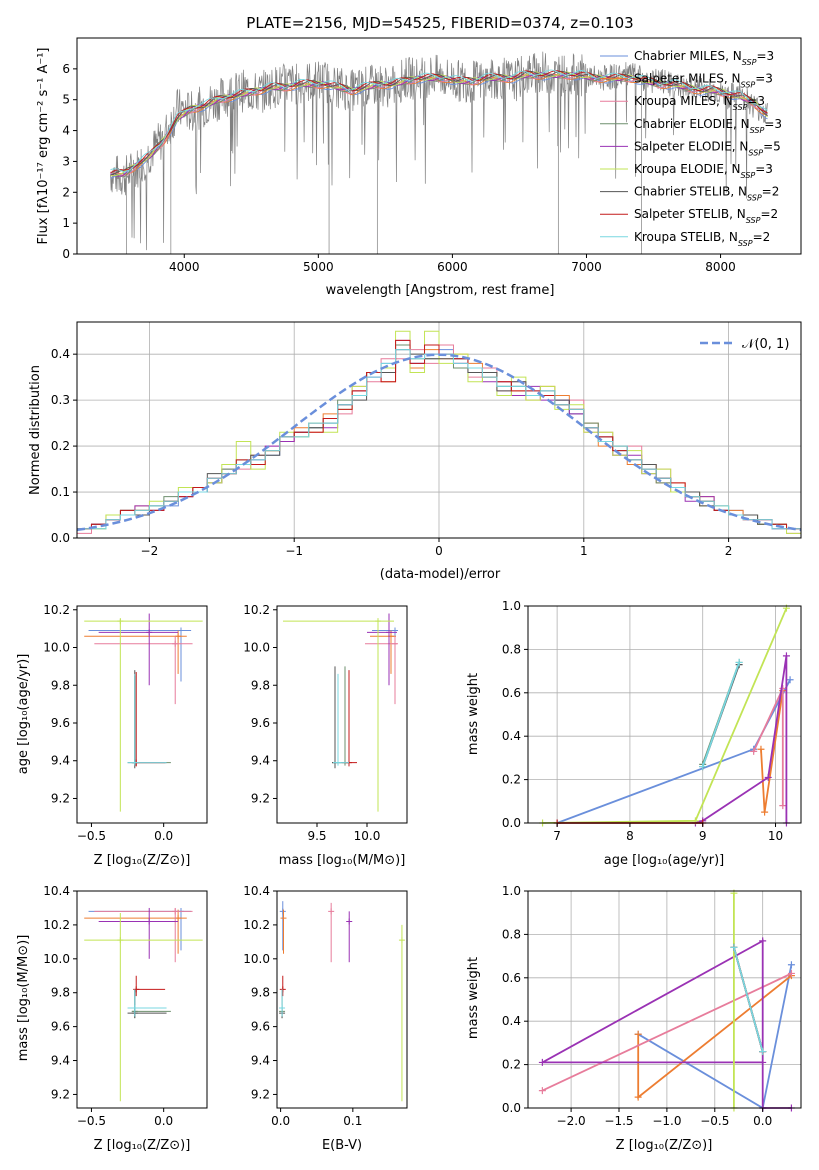 This screenshot has height=1170, width=819. I want to click on x-tick-label: −2.0, so click(571, 1121).